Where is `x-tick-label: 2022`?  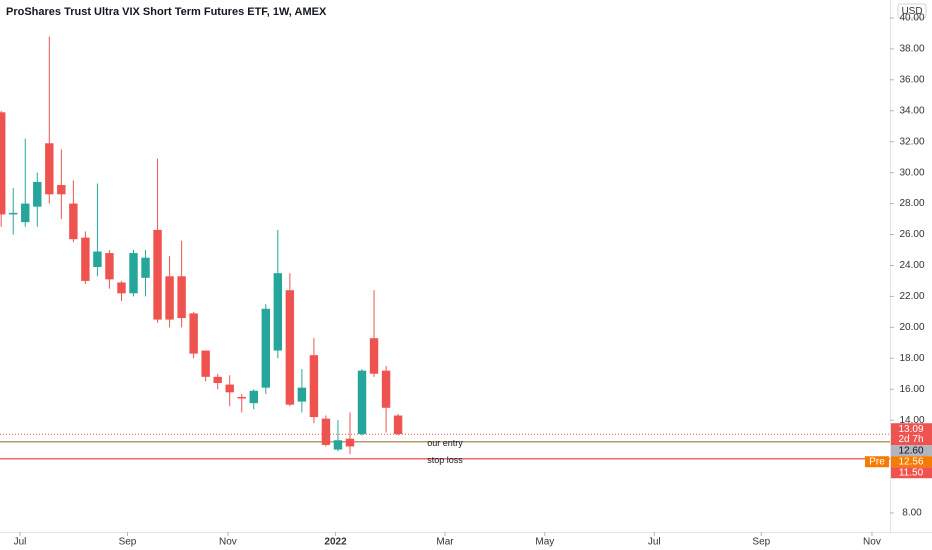
x-tick-label: 2022 is located at coordinates (335, 542).